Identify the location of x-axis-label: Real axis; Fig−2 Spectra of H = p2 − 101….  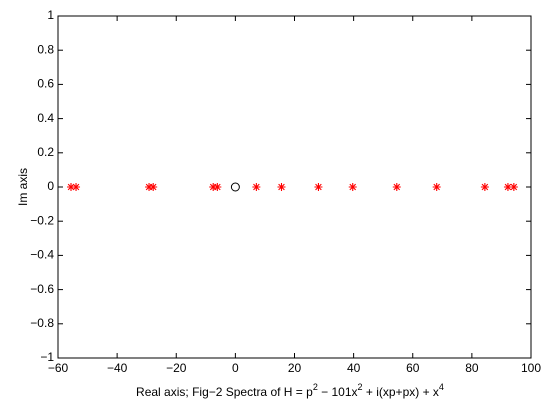
(290, 390).